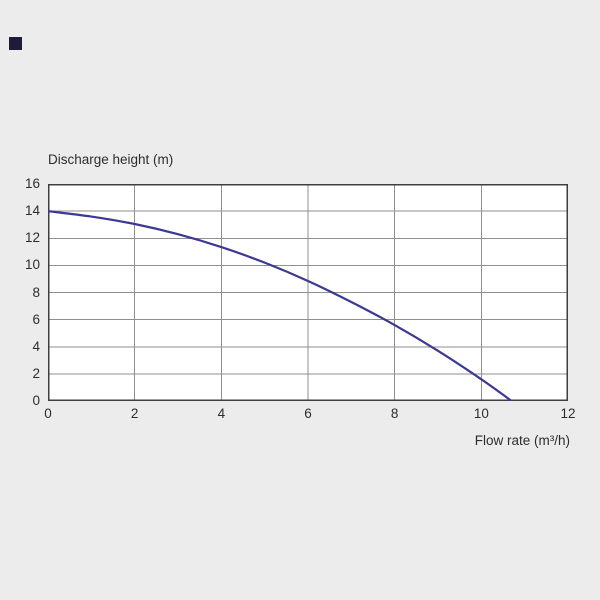 The width and height of the screenshot is (600, 600). What do you see at coordinates (221, 413) in the screenshot?
I see `x-tick-label: 4` at bounding box center [221, 413].